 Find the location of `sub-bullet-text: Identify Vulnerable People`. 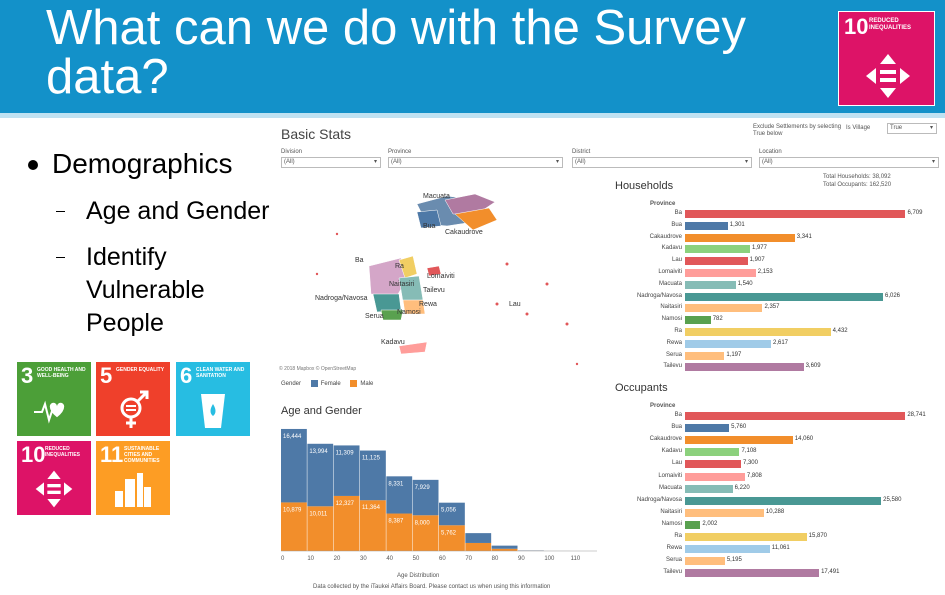

sub-bullet-text: Identify Vulnerable People is located at coordinates (145, 290).